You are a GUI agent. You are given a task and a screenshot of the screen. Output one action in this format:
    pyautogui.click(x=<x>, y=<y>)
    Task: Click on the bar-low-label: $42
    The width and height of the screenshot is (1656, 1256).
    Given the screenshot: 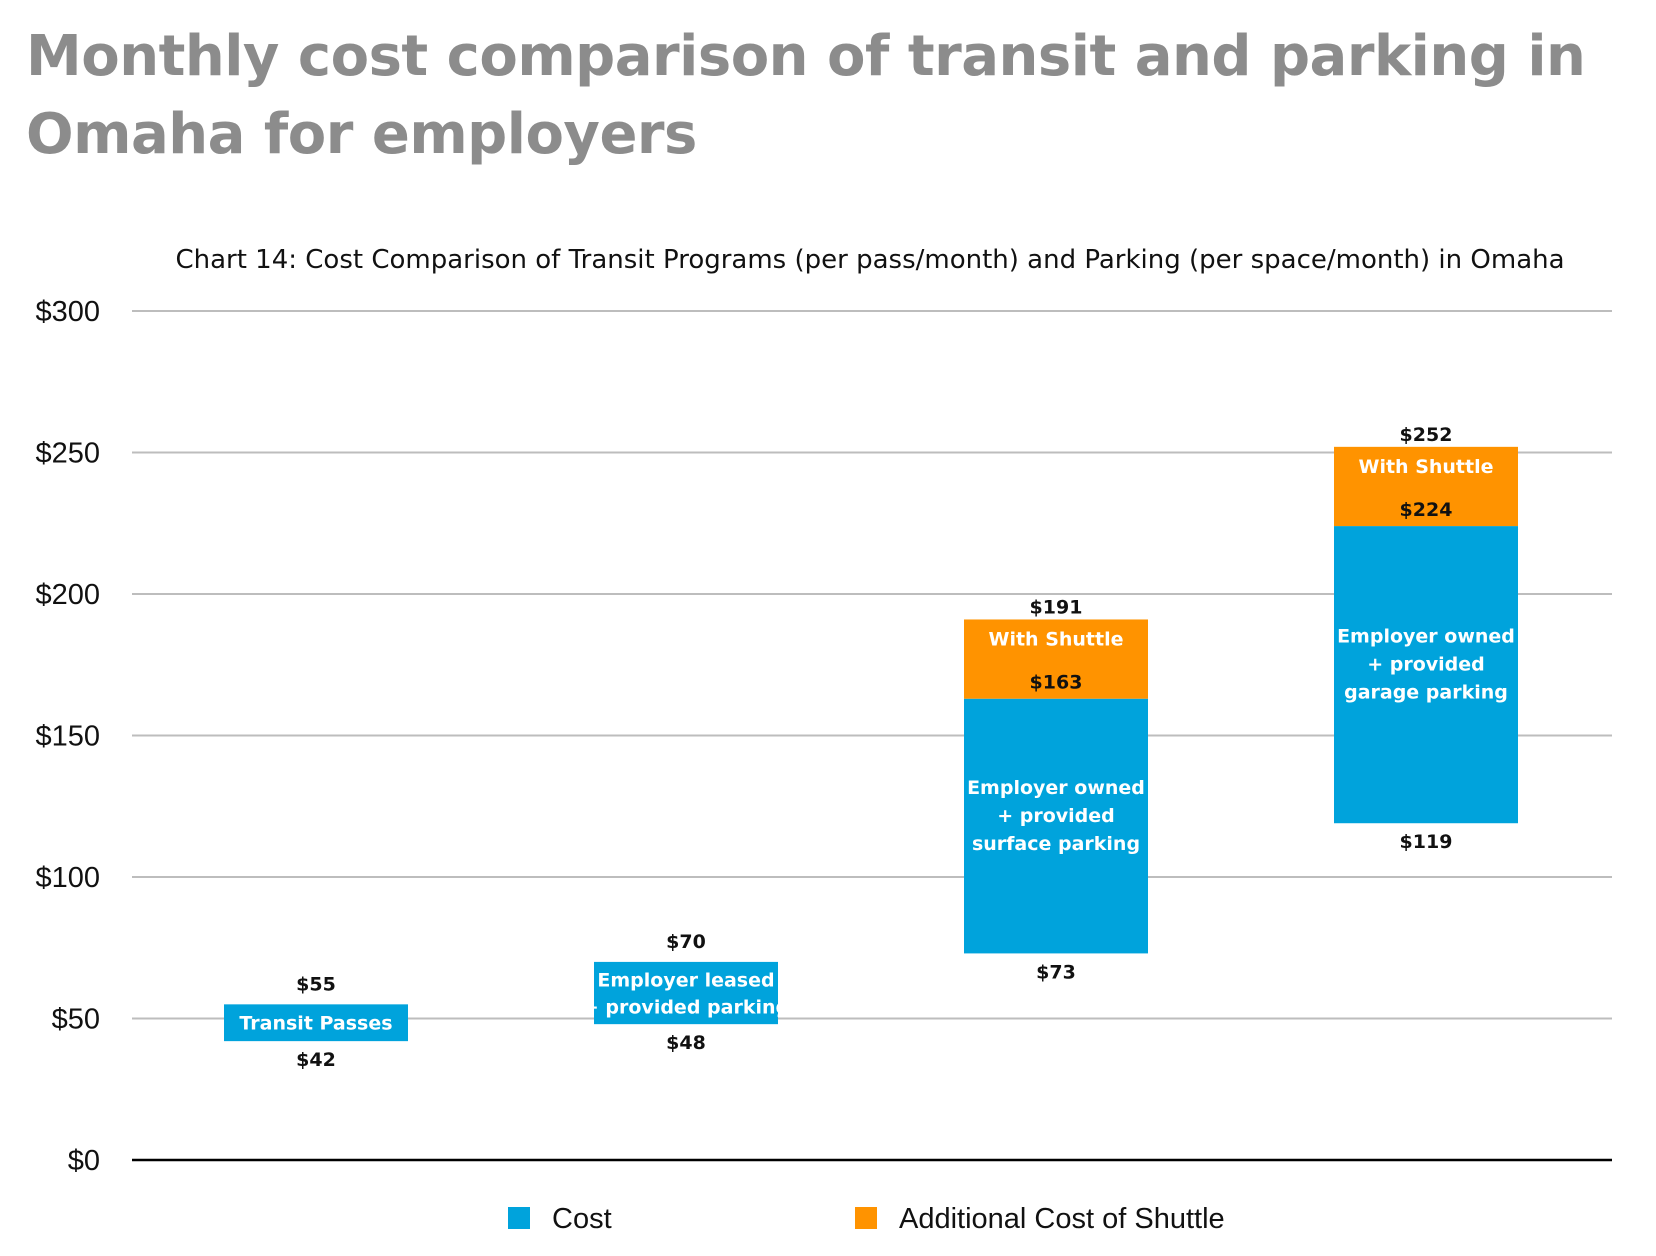 What is the action you would take?
    pyautogui.click(x=316, y=1060)
    